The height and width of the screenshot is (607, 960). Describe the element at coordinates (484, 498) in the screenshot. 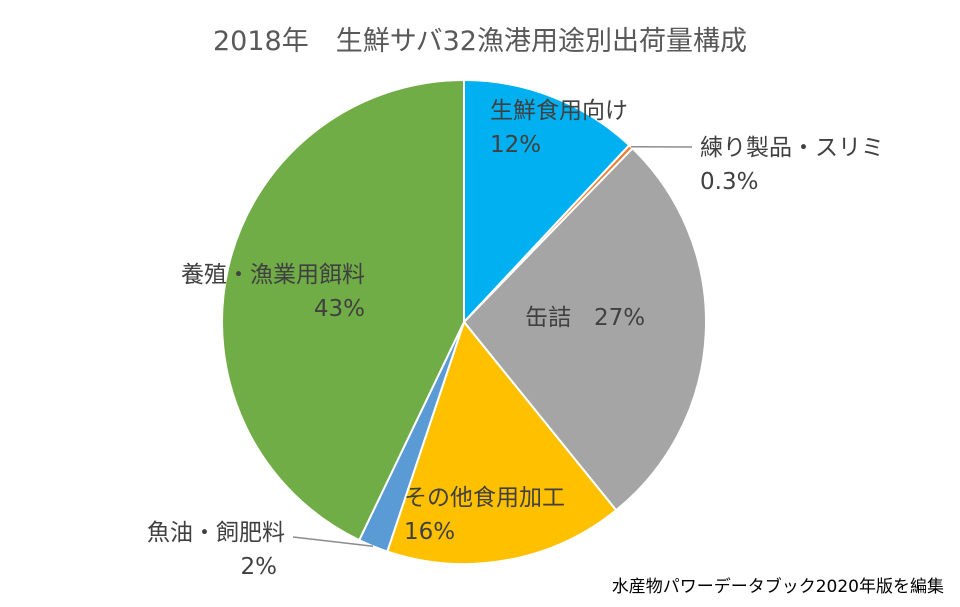

I see `slice-label-name: その他食用加工` at that location.